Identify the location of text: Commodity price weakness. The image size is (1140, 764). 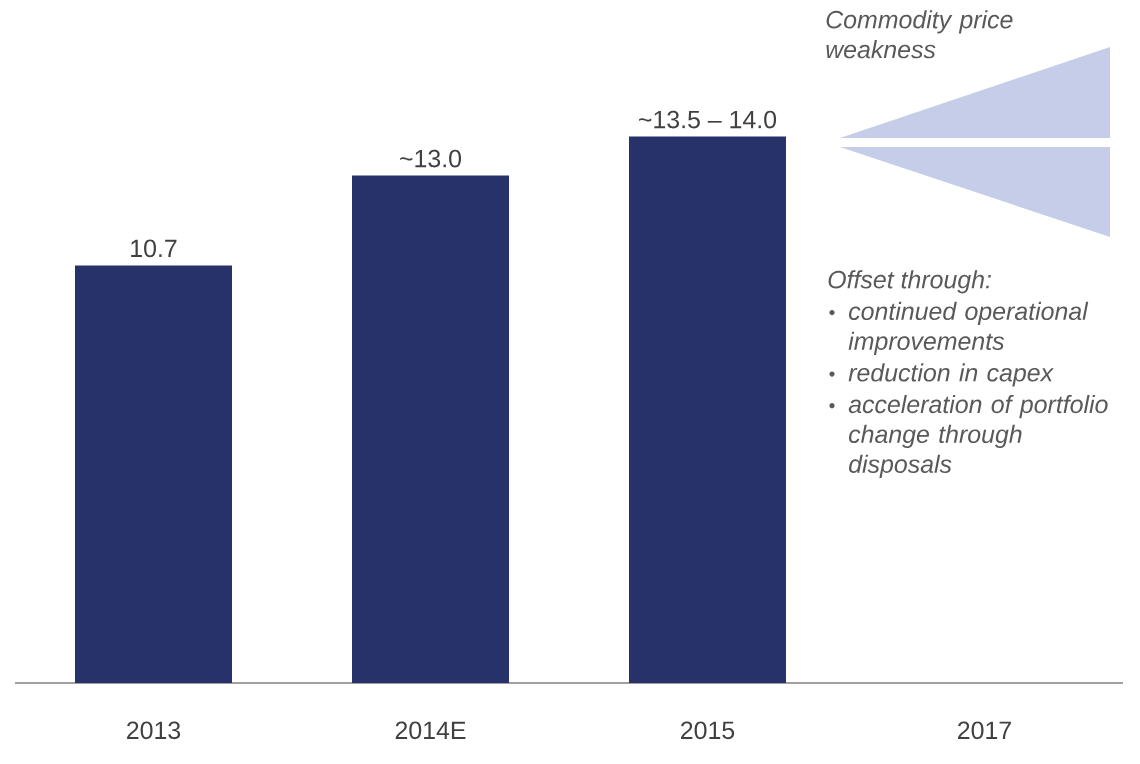
(919, 34).